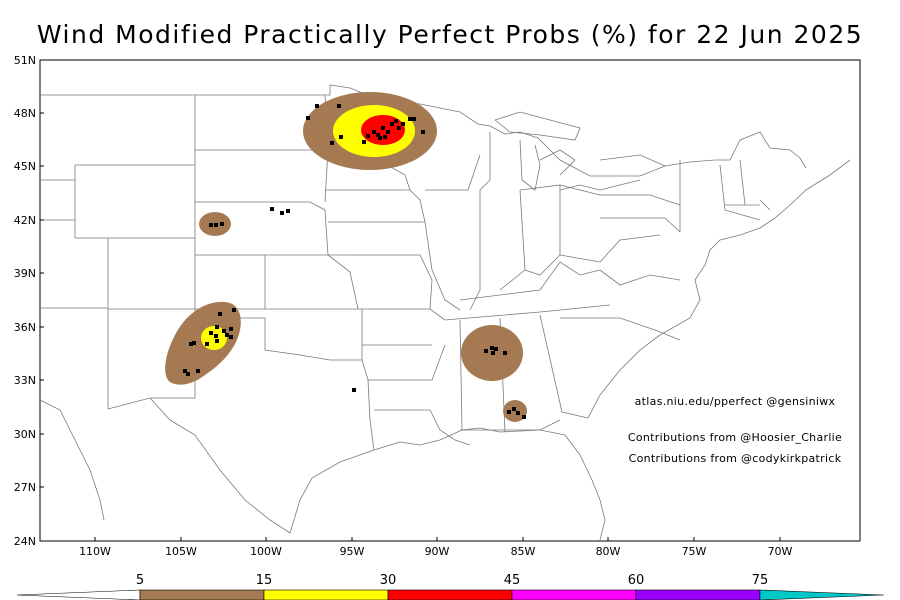  Describe the element at coordinates (24, 487) in the screenshot. I see `lat-label: 27N` at that location.